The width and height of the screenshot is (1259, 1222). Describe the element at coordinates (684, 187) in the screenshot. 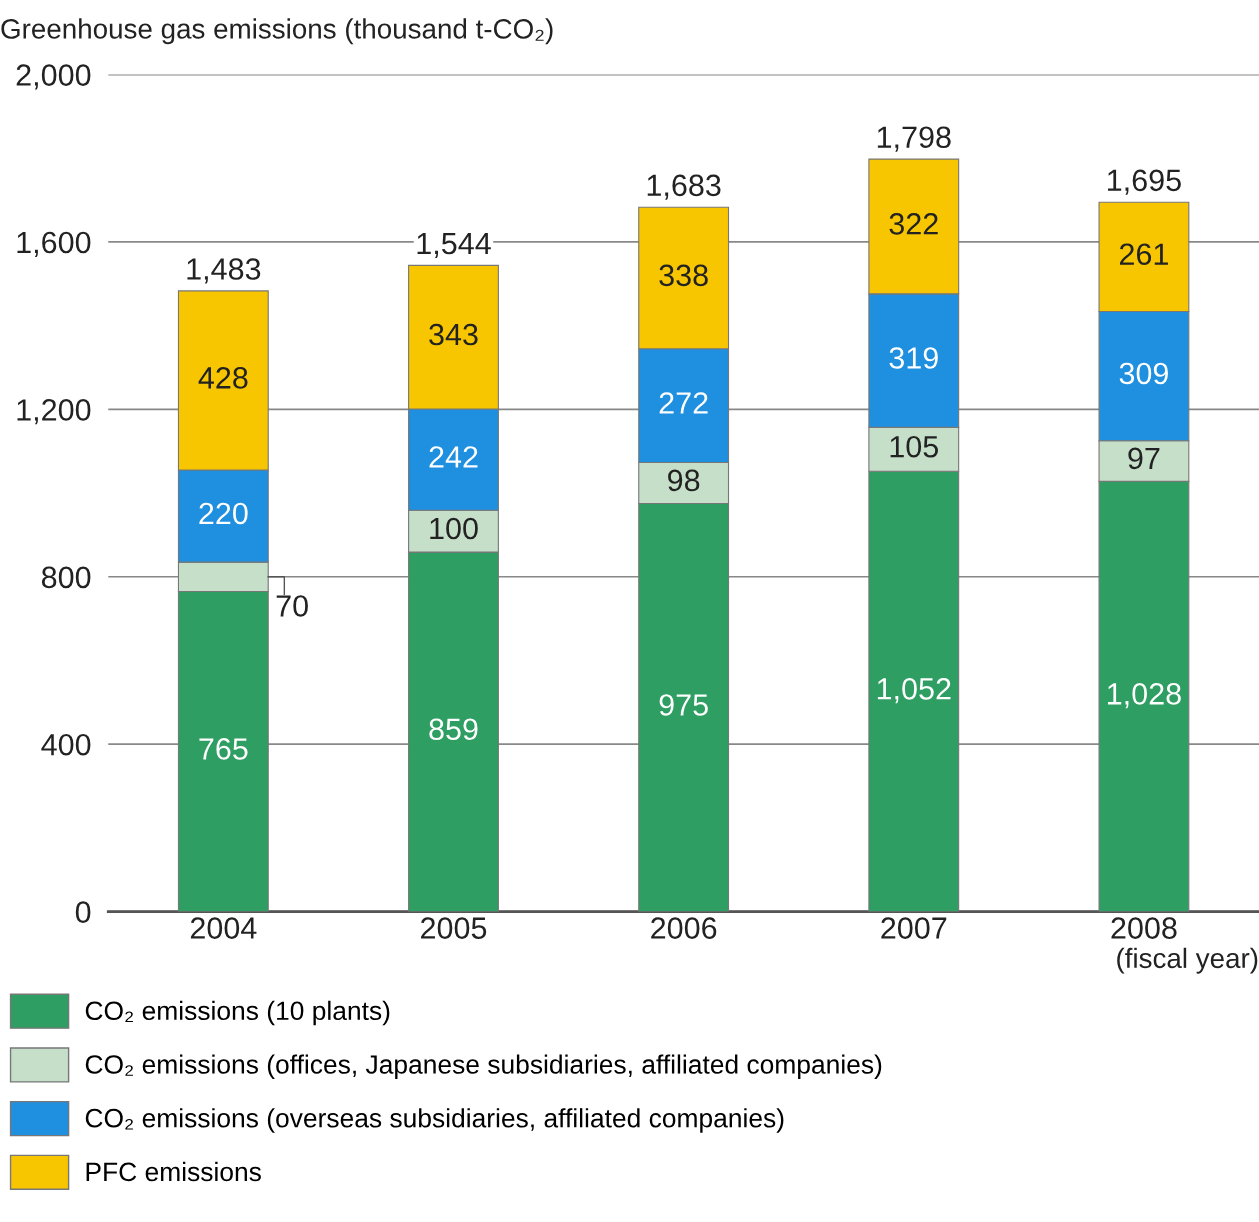

I see `total-label: 1,683` at that location.